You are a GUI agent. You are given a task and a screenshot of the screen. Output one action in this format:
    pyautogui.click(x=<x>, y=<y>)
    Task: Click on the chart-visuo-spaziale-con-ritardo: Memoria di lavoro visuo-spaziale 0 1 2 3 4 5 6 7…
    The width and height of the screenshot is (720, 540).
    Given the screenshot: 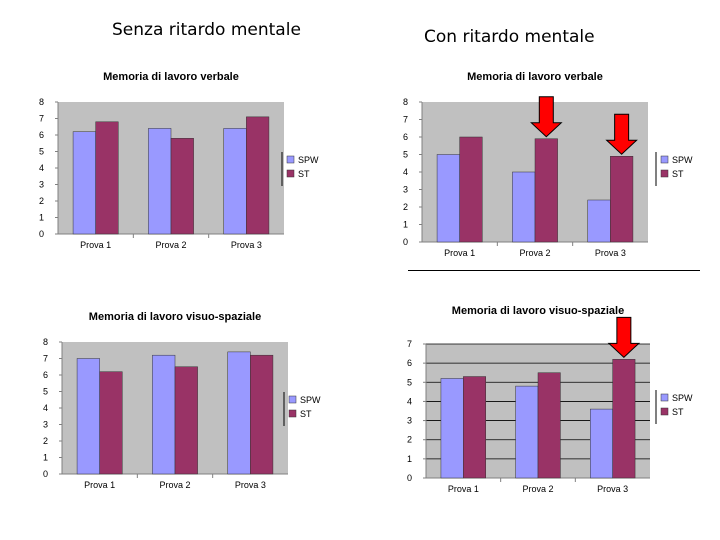 What is the action you would take?
    pyautogui.click(x=550, y=399)
    